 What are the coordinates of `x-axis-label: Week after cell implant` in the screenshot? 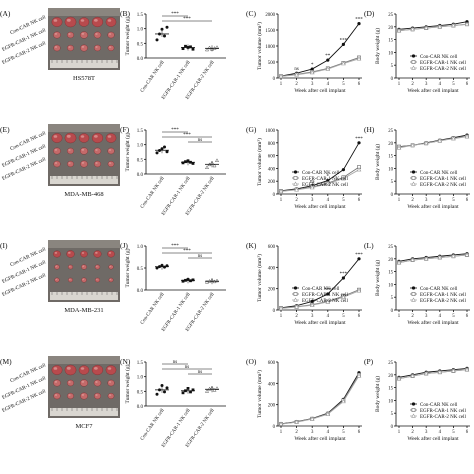 It's located at (320, 438).